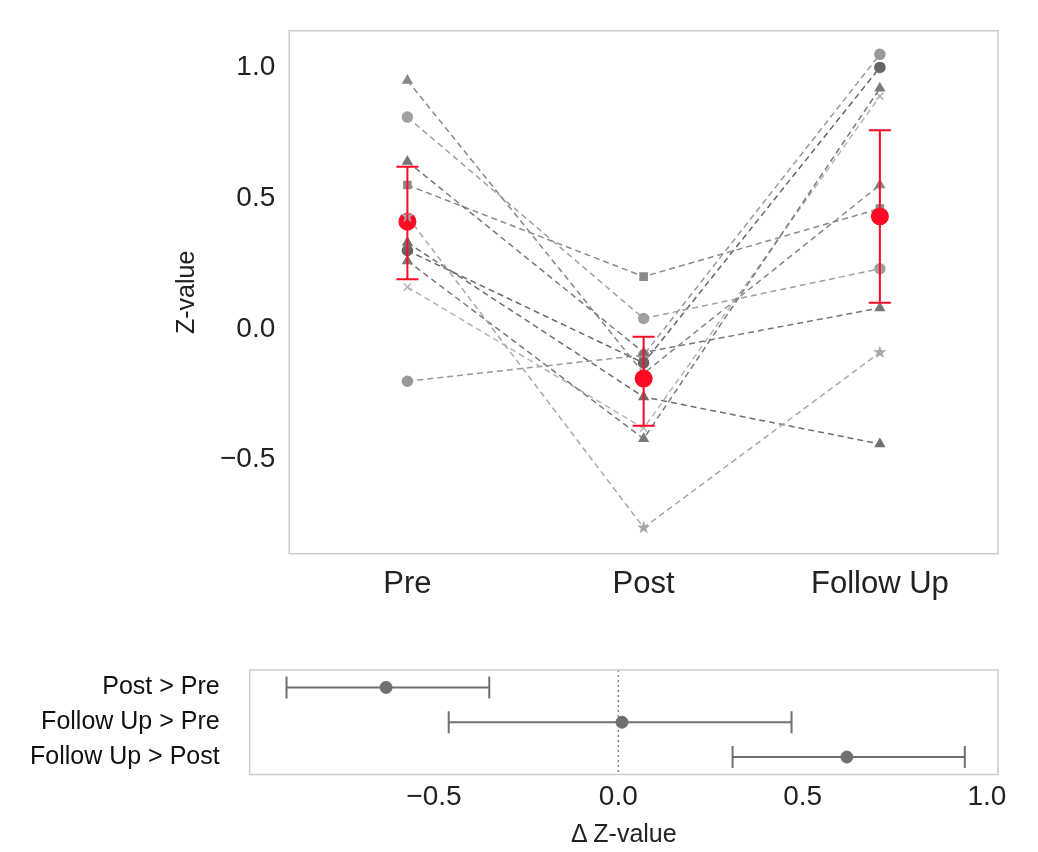 This screenshot has width=1038, height=852. I want to click on y-tick-label: 0.0, so click(256, 327).